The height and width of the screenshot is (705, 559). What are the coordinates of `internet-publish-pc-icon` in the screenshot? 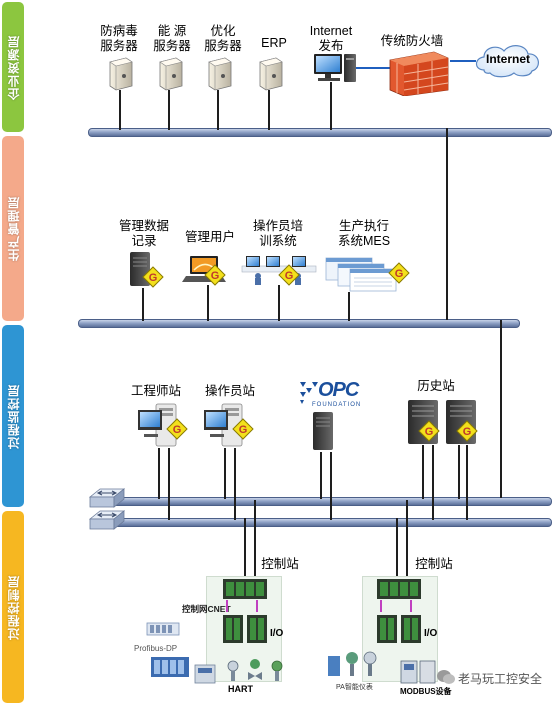 It's located at (335, 68).